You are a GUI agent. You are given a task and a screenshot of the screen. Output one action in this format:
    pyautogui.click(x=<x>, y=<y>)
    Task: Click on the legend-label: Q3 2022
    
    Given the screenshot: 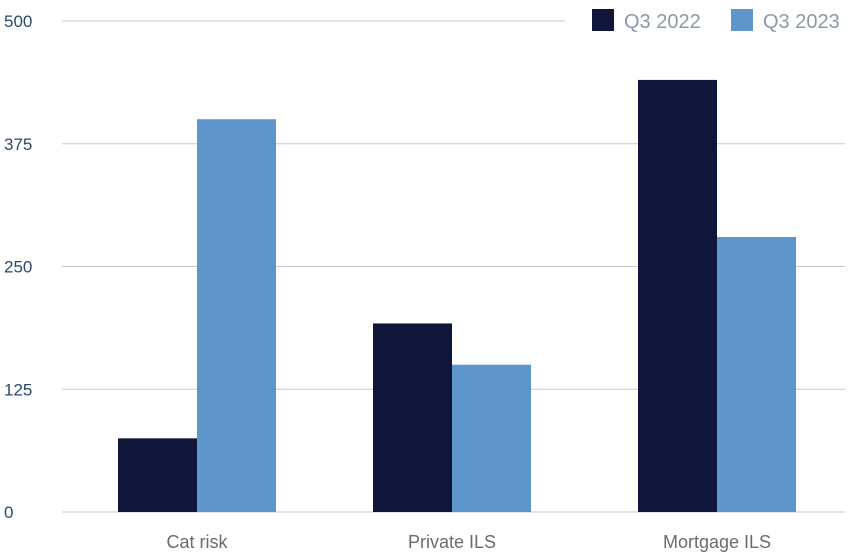 What is the action you would take?
    pyautogui.click(x=662, y=22)
    